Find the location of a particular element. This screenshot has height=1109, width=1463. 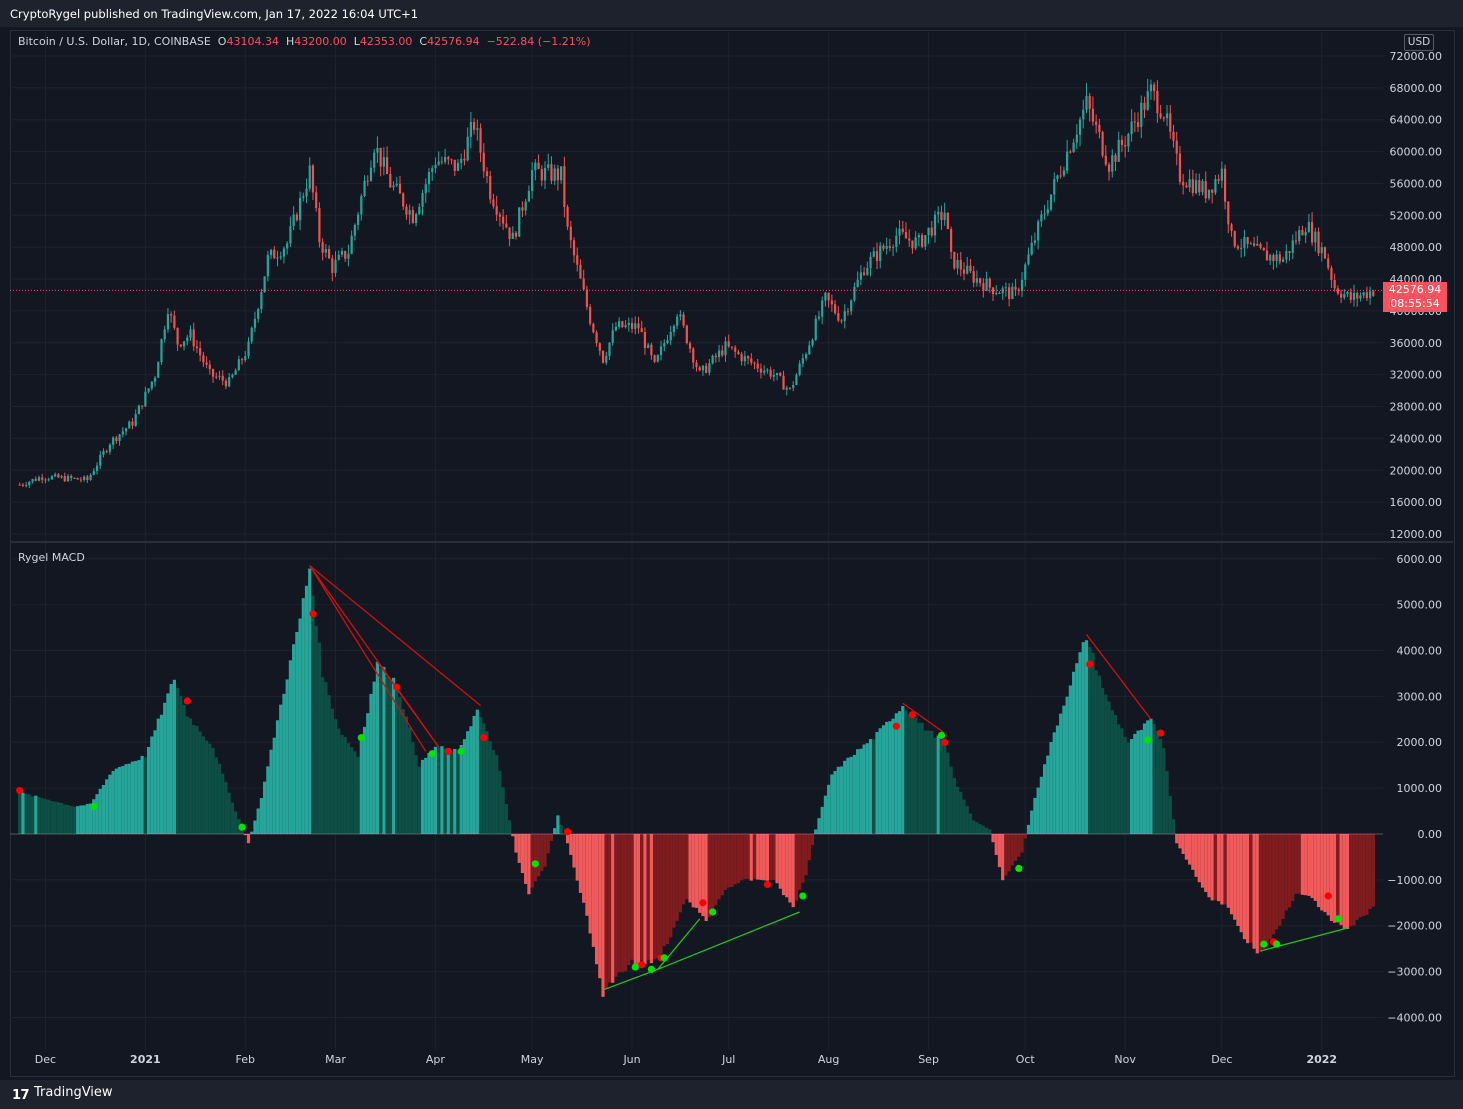

tradingview-logo-icon: 17 is located at coordinates (21, 1095).